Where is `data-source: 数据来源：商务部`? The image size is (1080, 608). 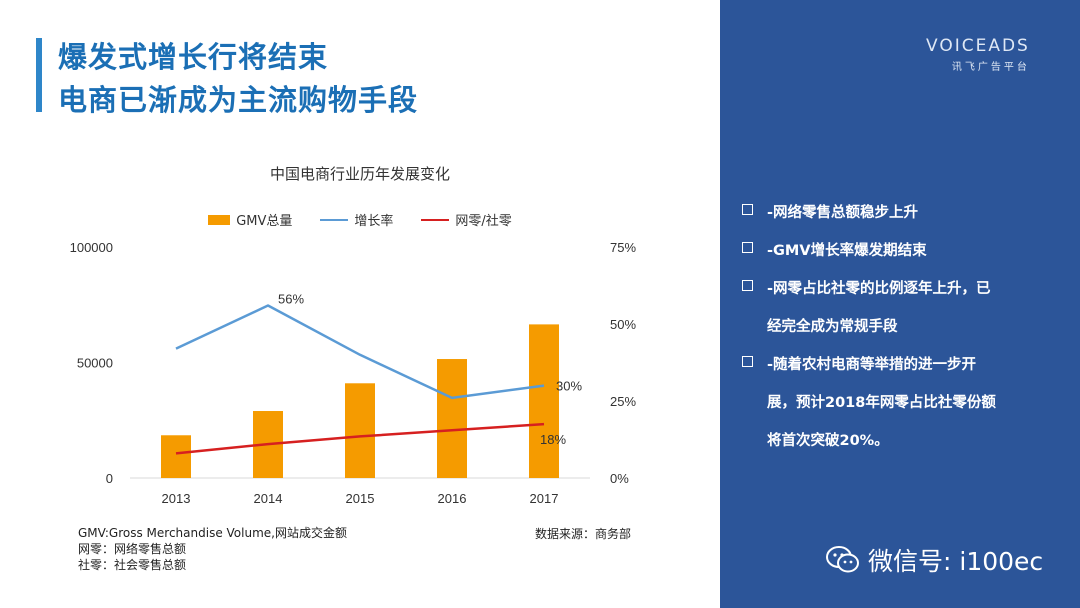
data-source: 数据来源：商务部 is located at coordinates (583, 534).